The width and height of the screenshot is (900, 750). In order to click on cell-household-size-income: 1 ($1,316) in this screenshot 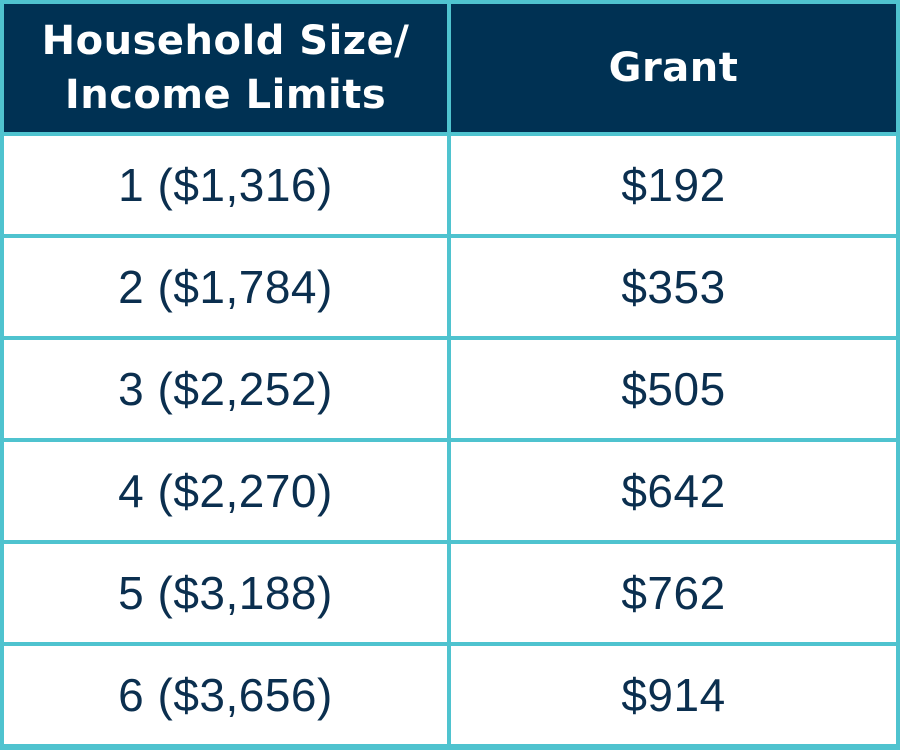, I will do `click(225, 185)`.